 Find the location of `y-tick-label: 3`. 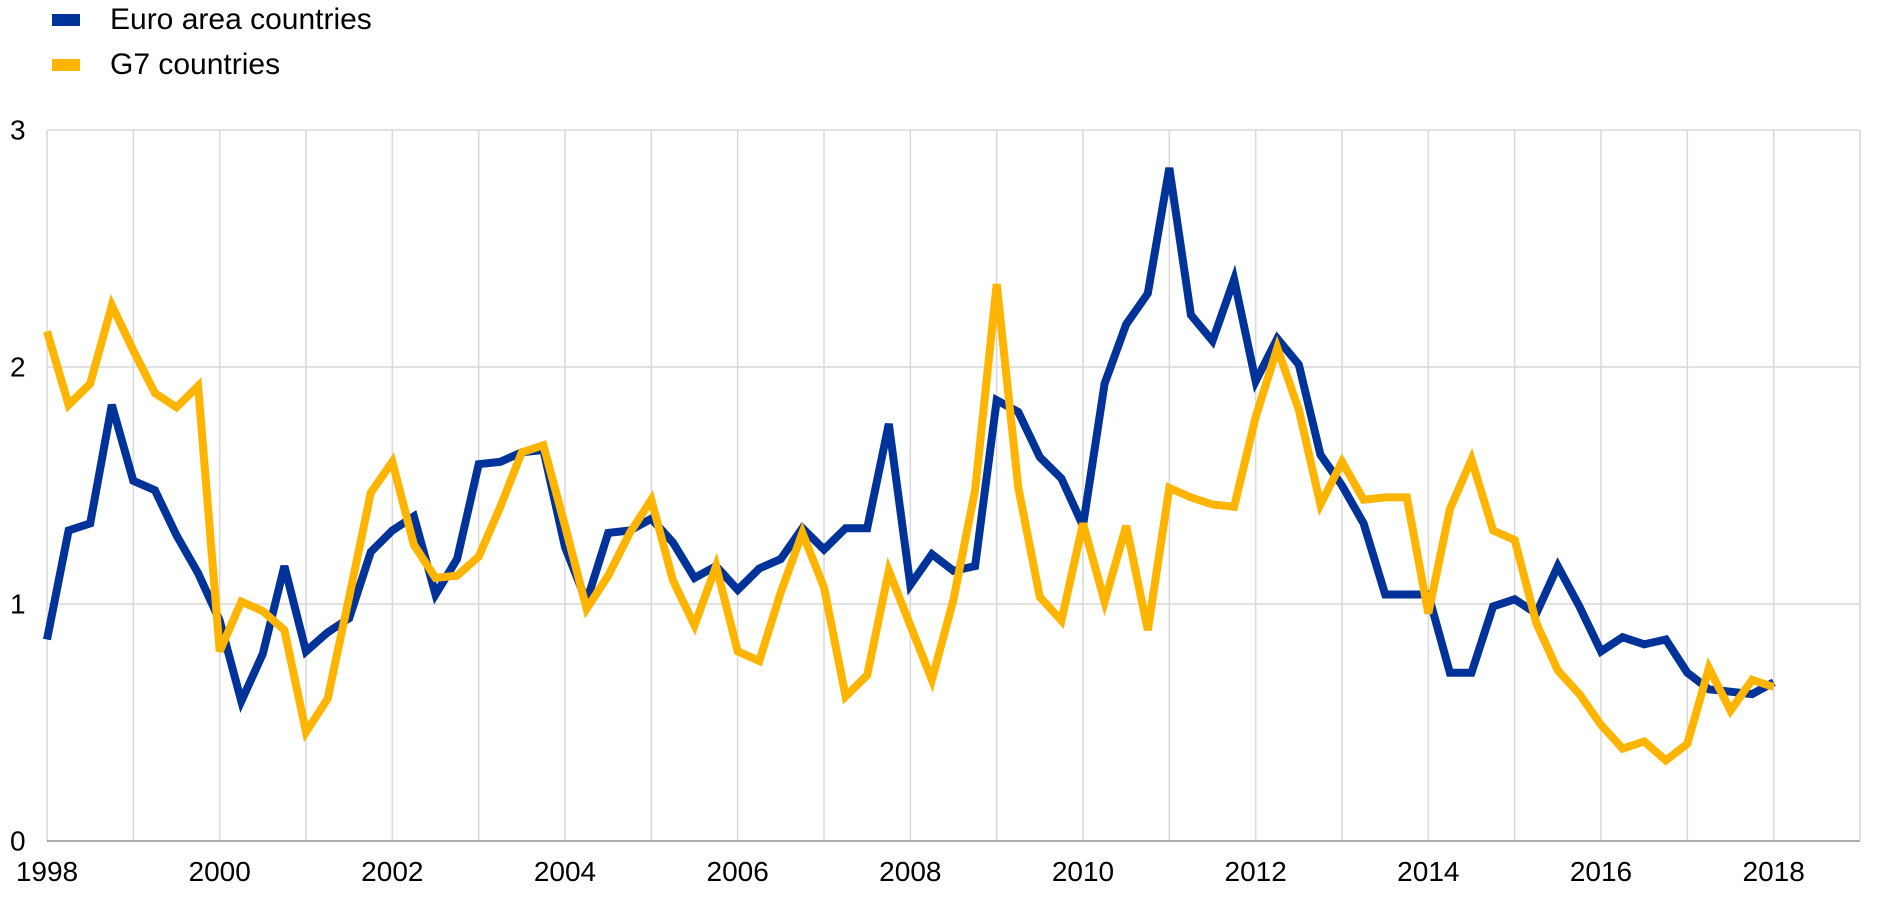

y-tick-label: 3 is located at coordinates (18, 129).